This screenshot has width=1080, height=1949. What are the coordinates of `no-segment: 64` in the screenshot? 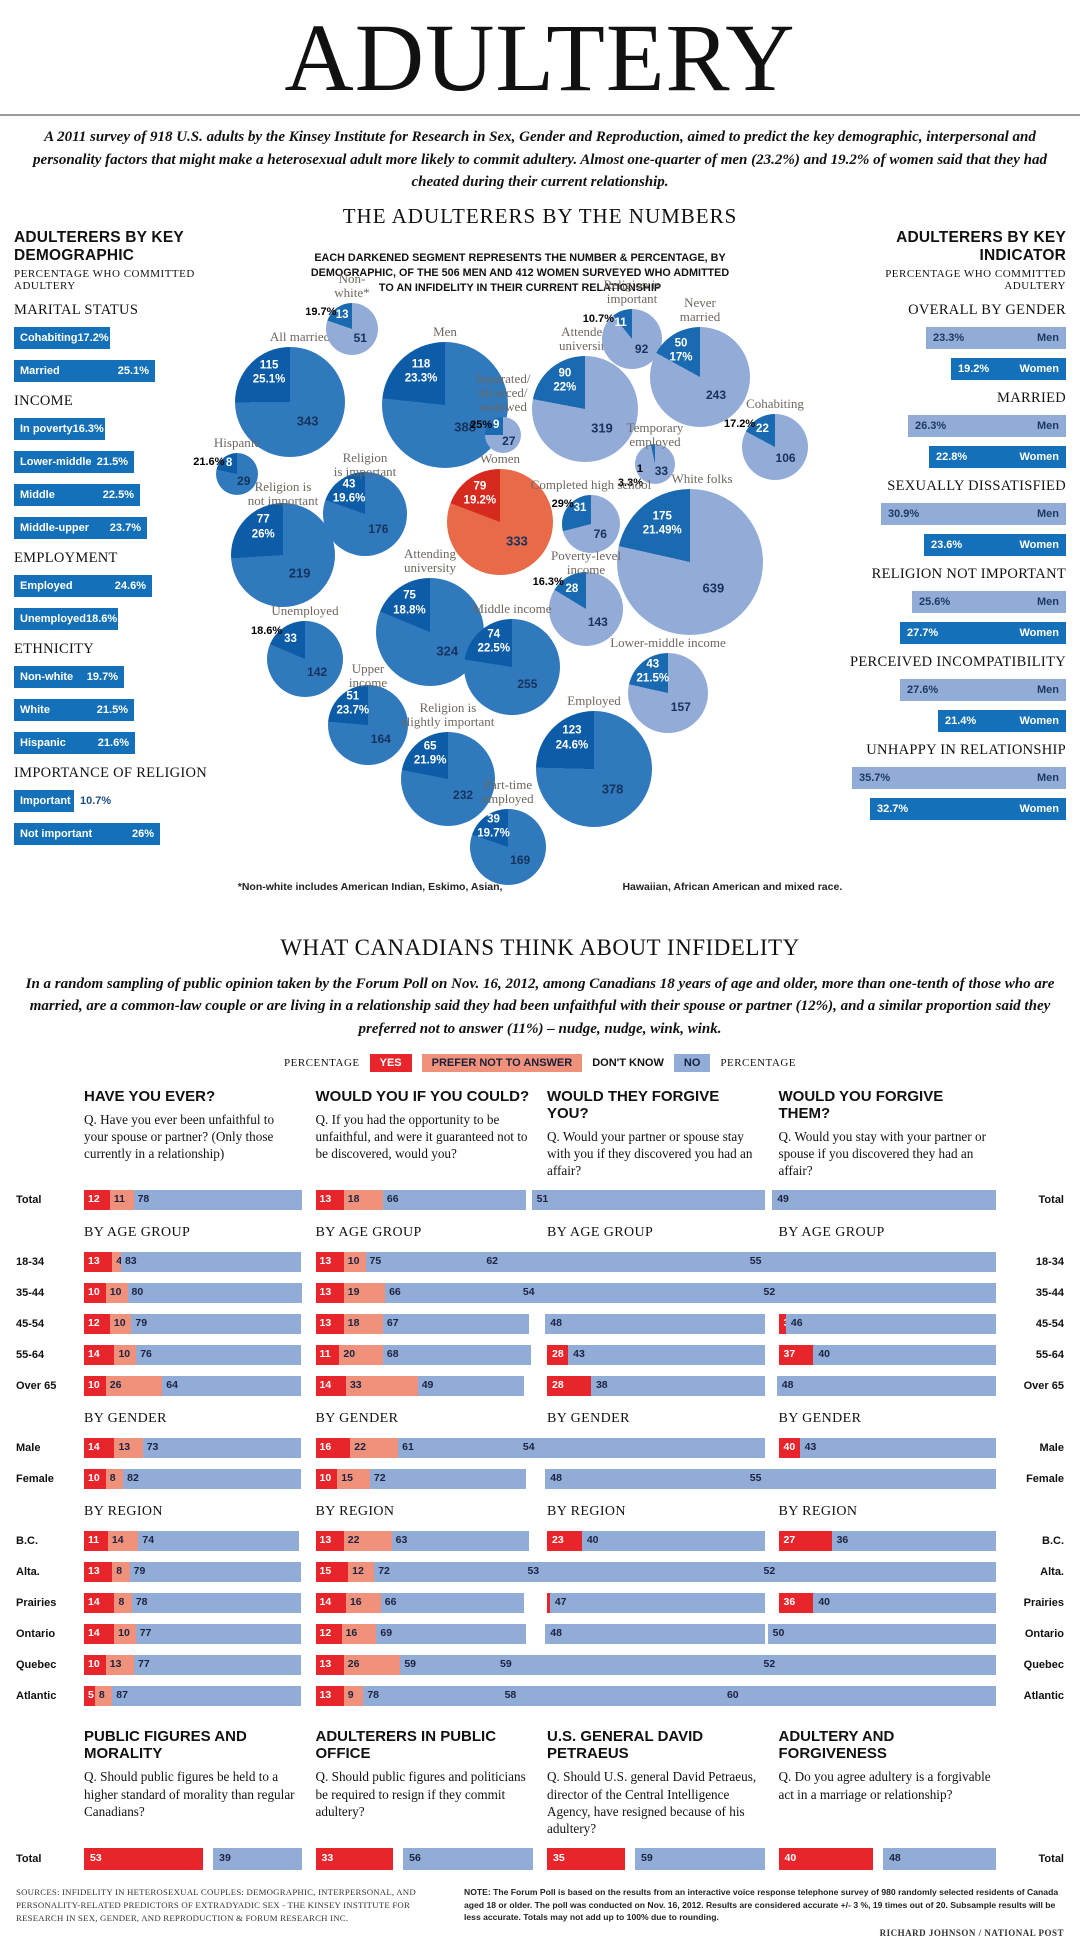 It's located at (232, 1386).